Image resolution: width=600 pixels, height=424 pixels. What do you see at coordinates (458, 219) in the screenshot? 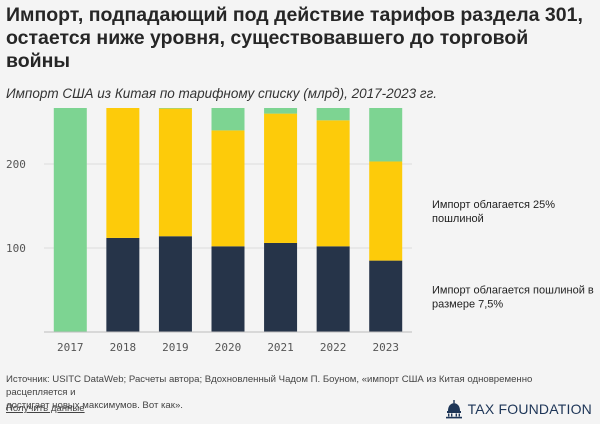
I see `legend-label-1-line-2: пошлиной` at bounding box center [458, 219].